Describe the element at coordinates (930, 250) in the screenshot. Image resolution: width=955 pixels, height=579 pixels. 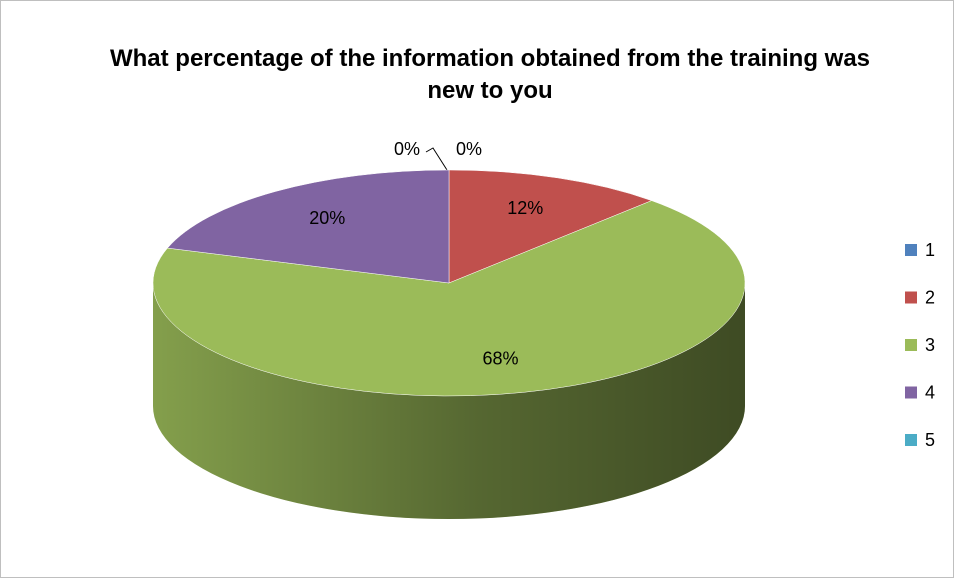
I see `legend-label: 1` at that location.